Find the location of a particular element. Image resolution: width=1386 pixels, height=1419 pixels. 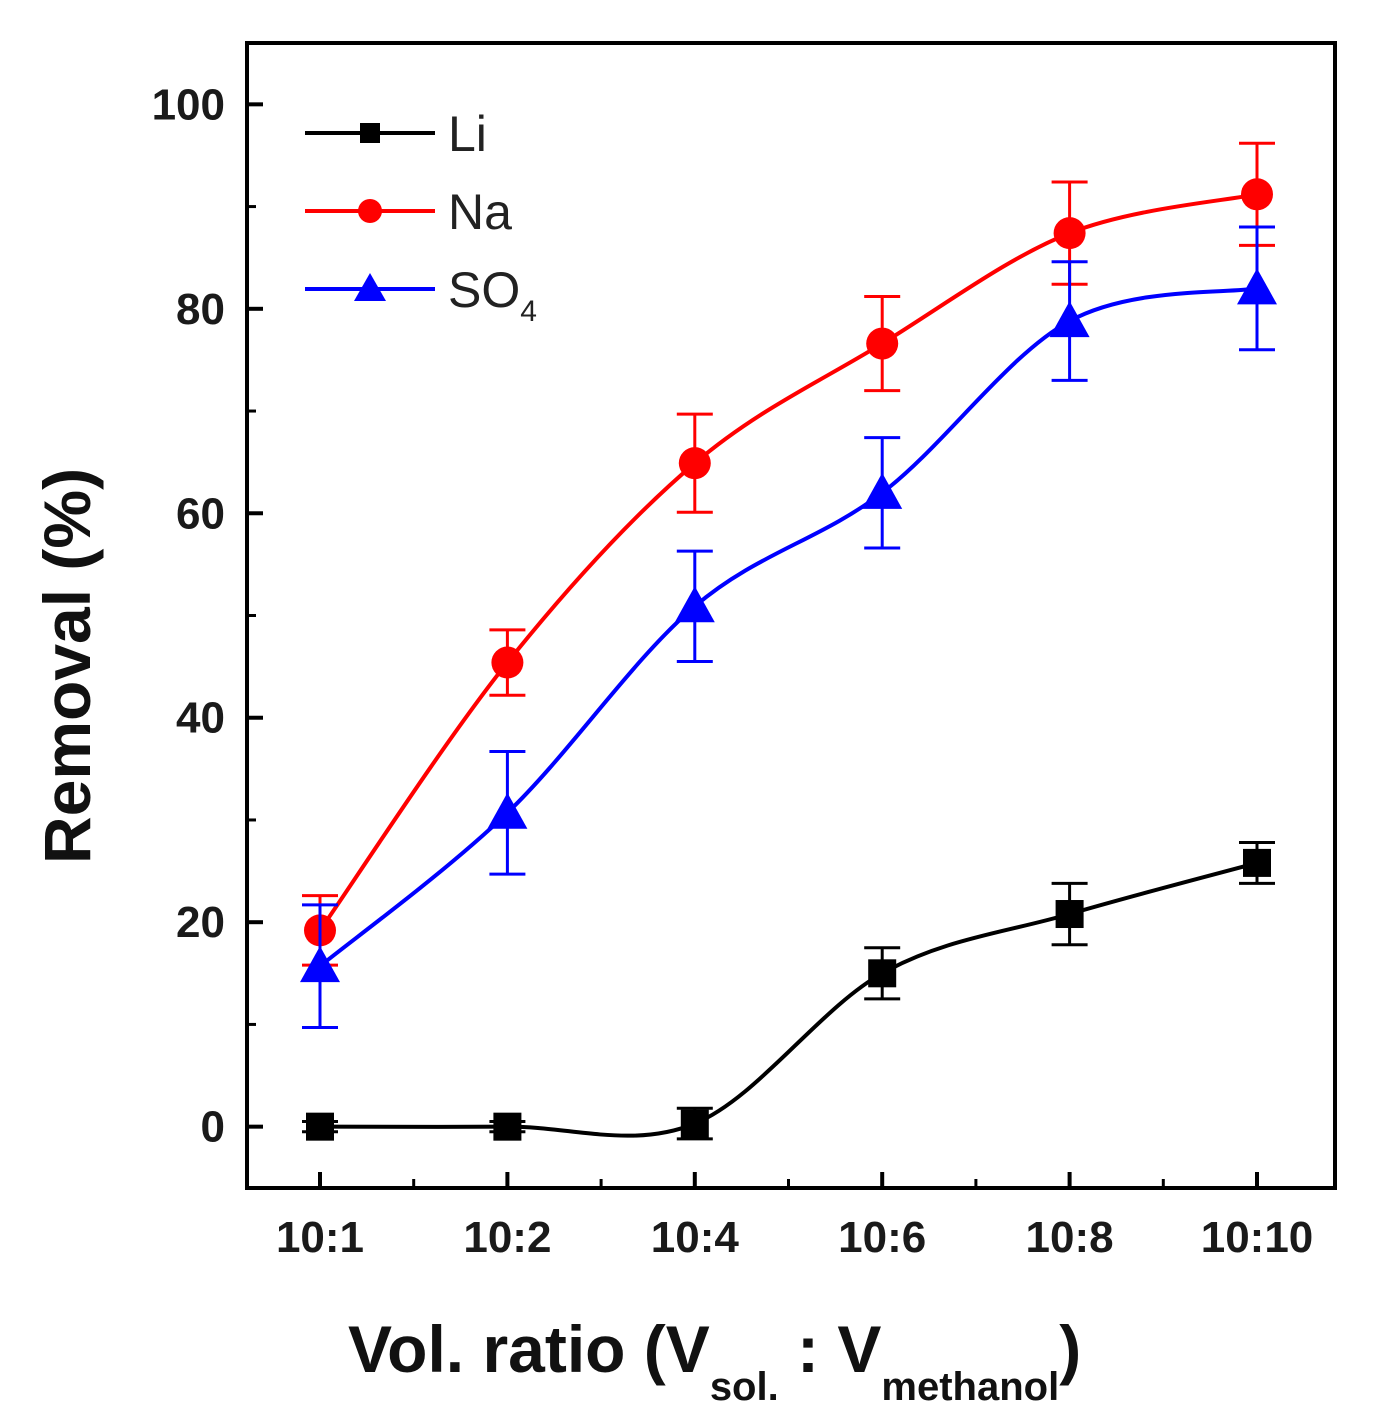

x-tick-label: 10:6 is located at coordinates (882, 1237).